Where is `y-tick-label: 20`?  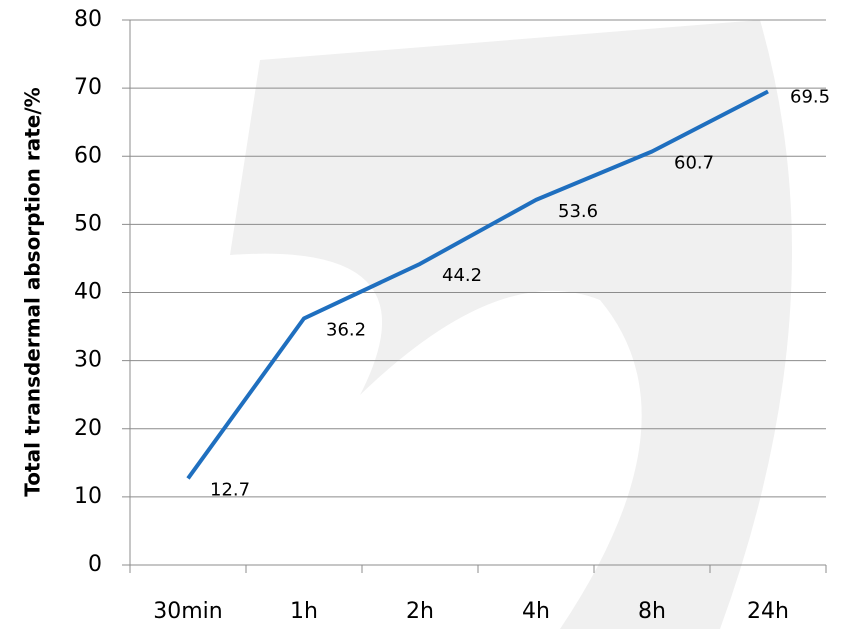 y-tick-label: 20 is located at coordinates (88, 428).